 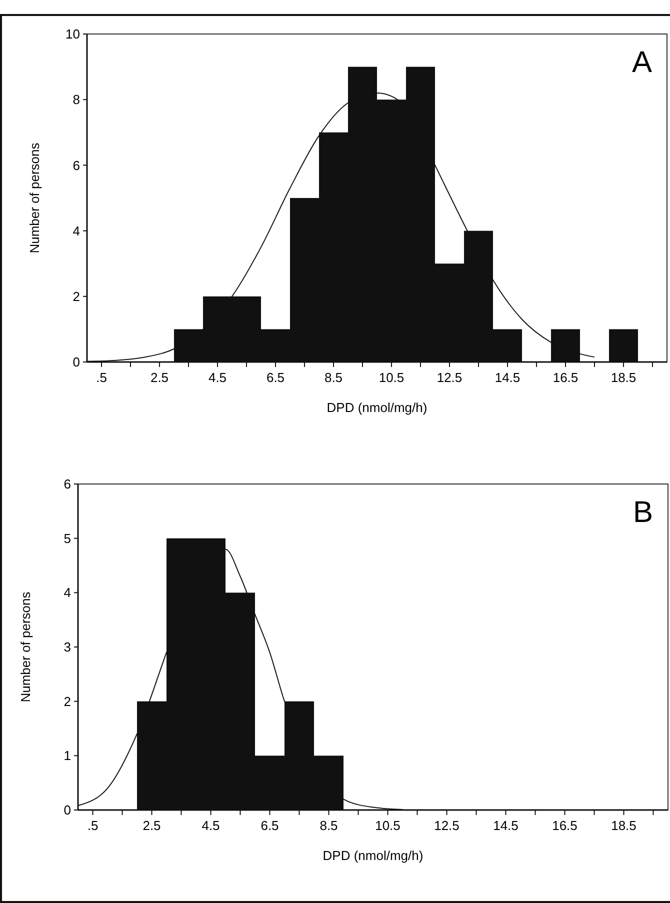 I want to click on y-tick-label: 3, so click(x=67, y=647).